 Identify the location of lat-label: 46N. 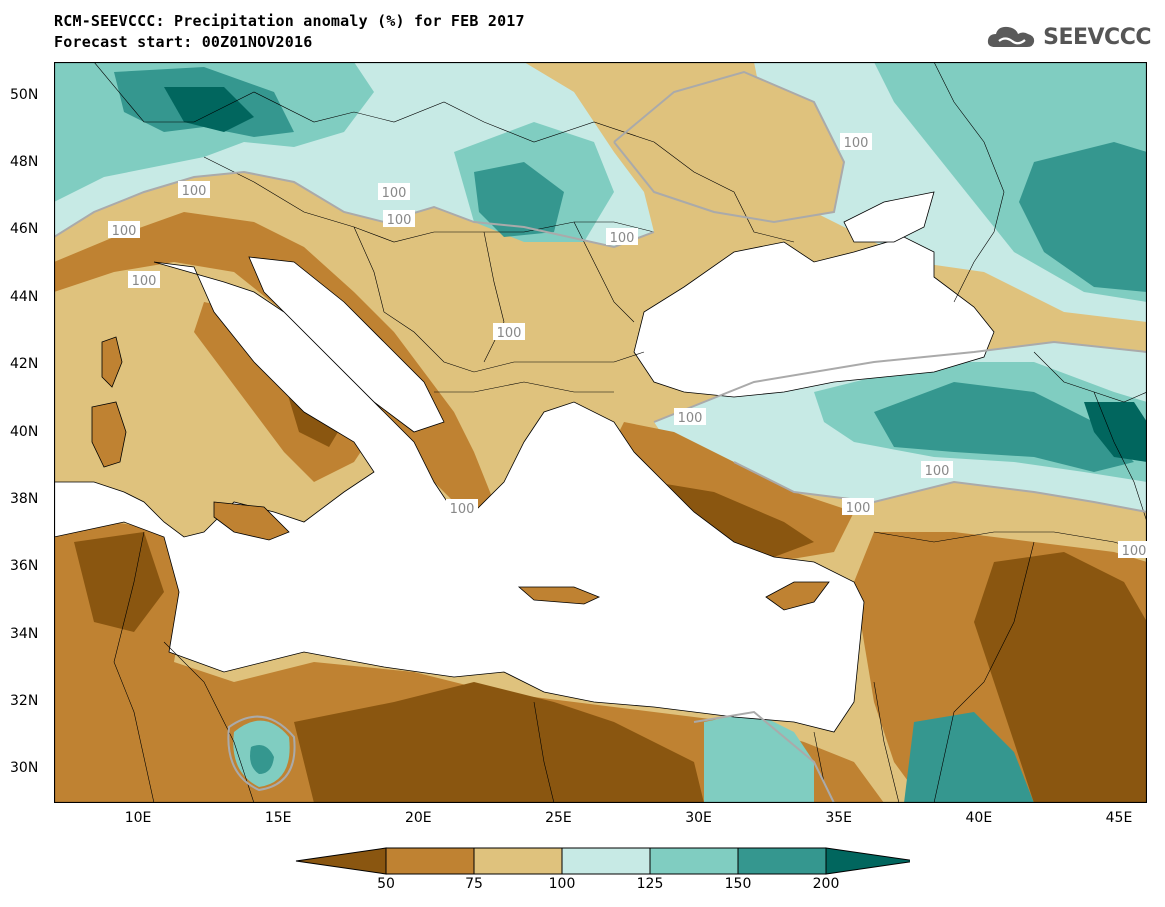
(24, 229).